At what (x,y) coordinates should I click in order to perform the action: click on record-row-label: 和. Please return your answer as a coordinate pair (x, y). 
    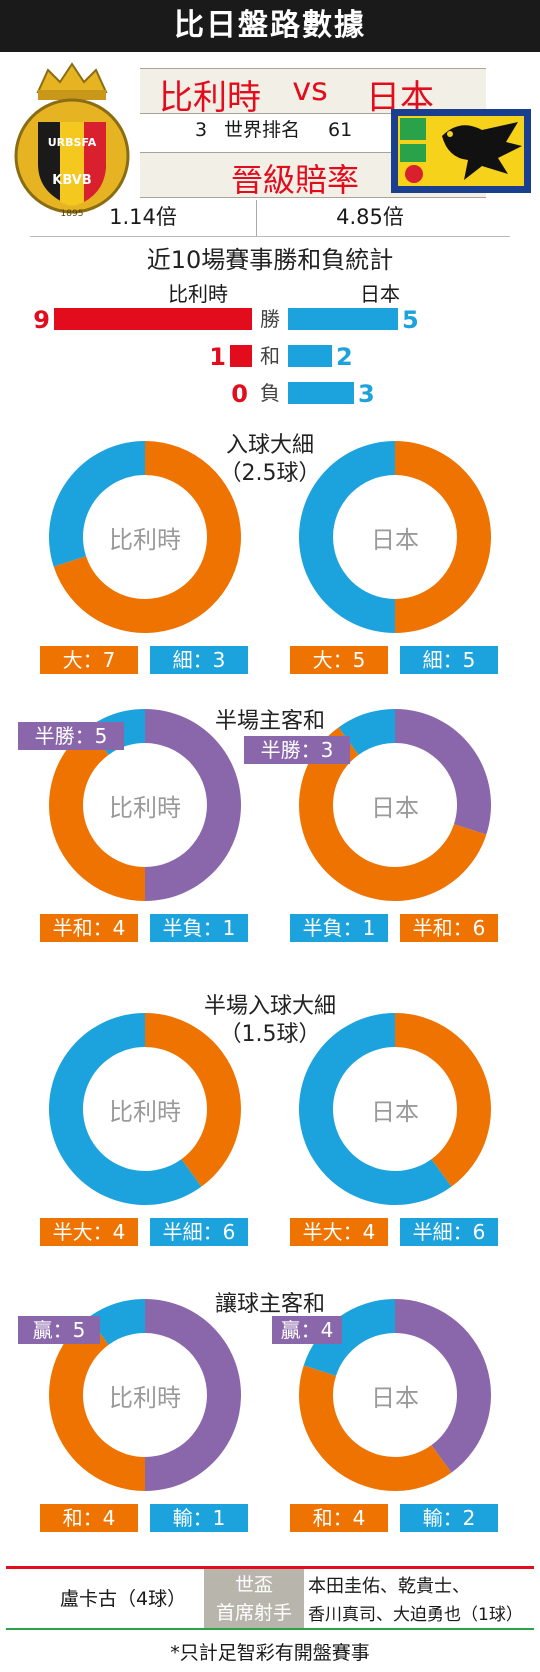
    Looking at the image, I should click on (270, 356).